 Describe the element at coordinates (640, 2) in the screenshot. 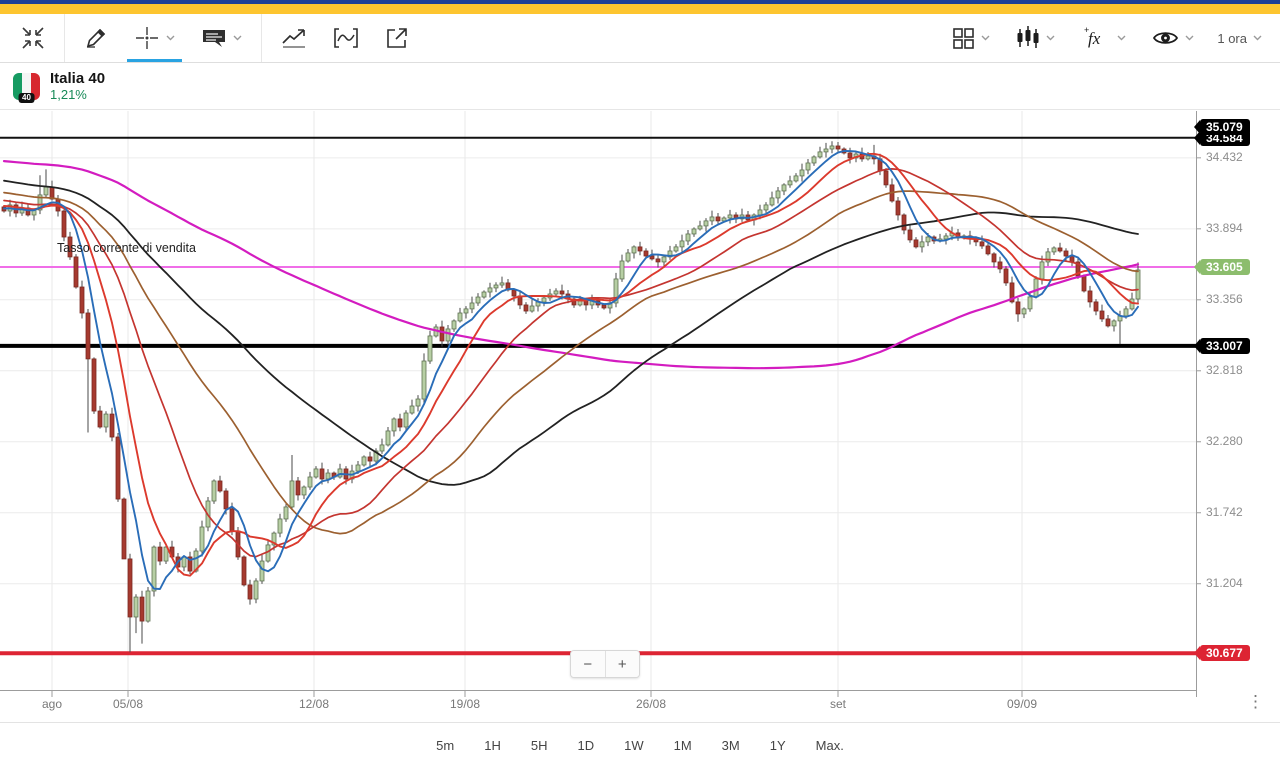

I see `brand-blue-bar` at that location.